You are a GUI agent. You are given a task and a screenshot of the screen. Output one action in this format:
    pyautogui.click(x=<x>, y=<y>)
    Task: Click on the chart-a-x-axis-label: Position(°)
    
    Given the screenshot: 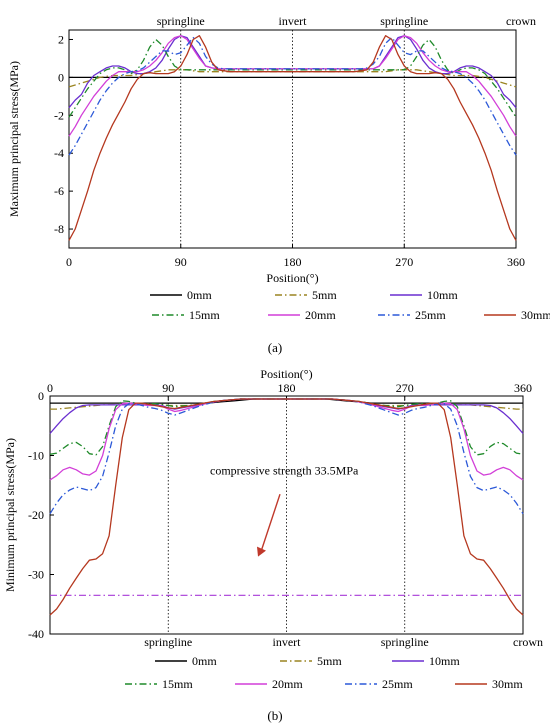 What is the action you would take?
    pyautogui.click(x=292, y=278)
    